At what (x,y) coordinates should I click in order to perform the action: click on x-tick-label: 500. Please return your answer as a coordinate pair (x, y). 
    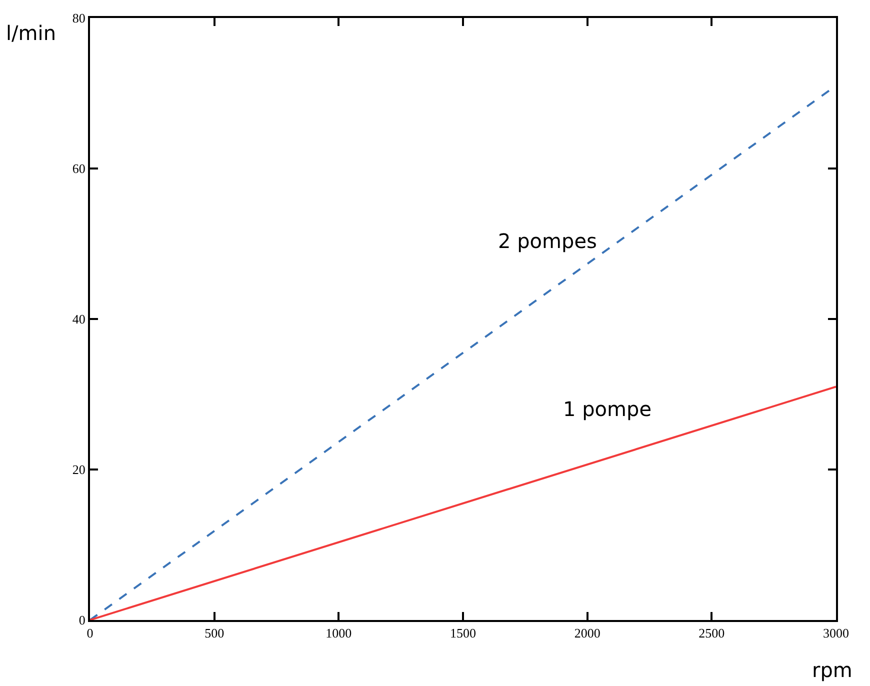
    Looking at the image, I should click on (214, 633).